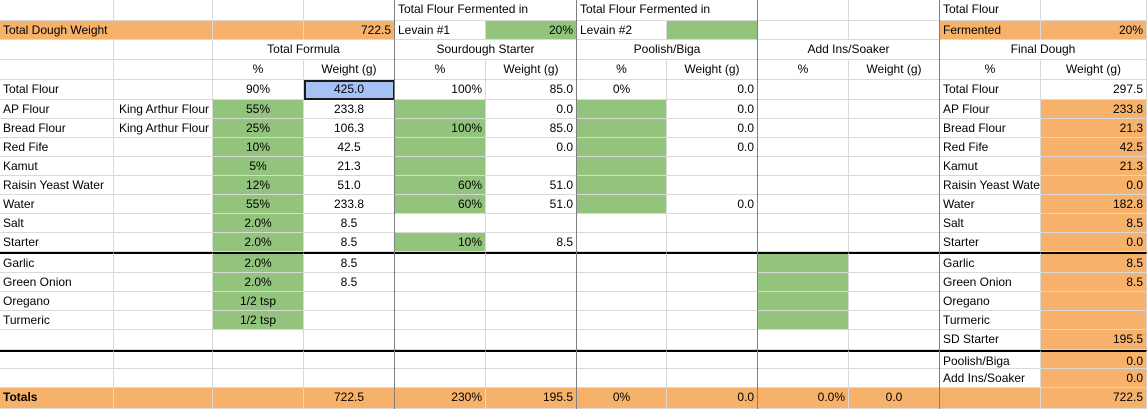 The image size is (1147, 409). Describe the element at coordinates (990, 185) in the screenshot. I see `final-dough-ingredient: Raisin Yeast Water` at that location.